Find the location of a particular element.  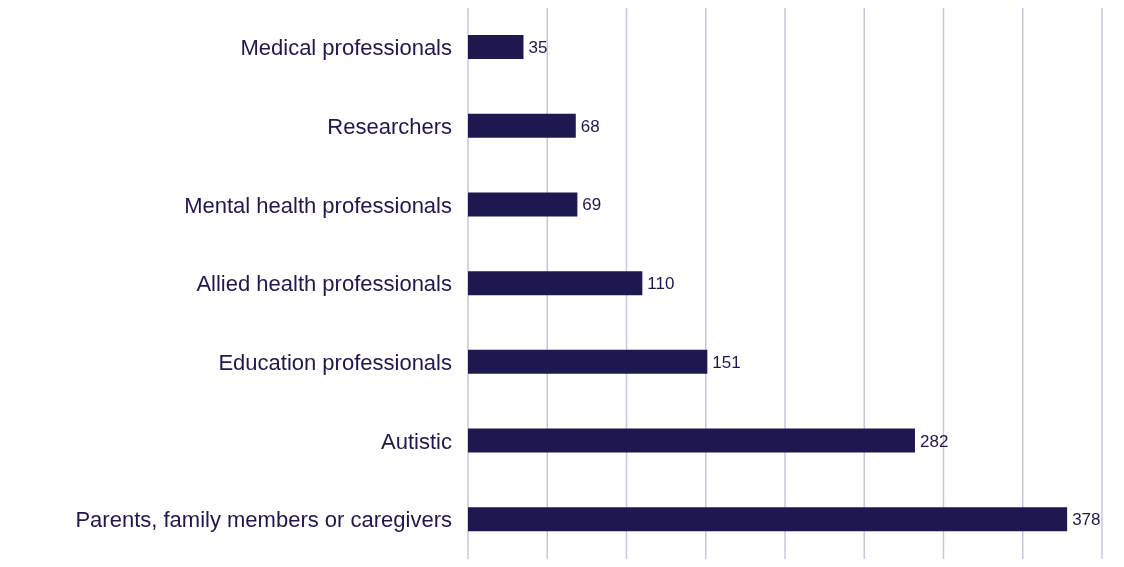

data-label: 151 is located at coordinates (726, 362).